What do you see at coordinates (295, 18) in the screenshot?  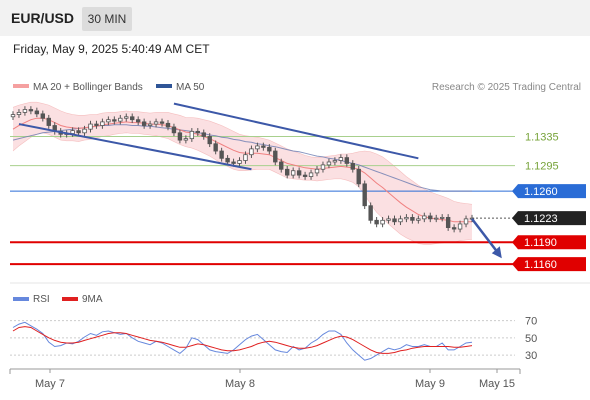 I see `header-bar: EUR/USD 30 MIN` at bounding box center [295, 18].